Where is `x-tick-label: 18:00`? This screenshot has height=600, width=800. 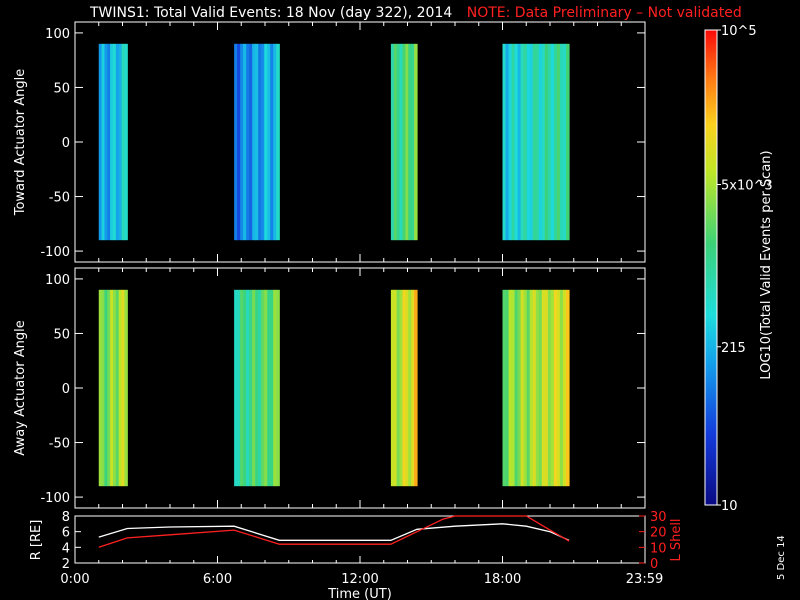
x-tick-label: 18:00 is located at coordinates (502, 579).